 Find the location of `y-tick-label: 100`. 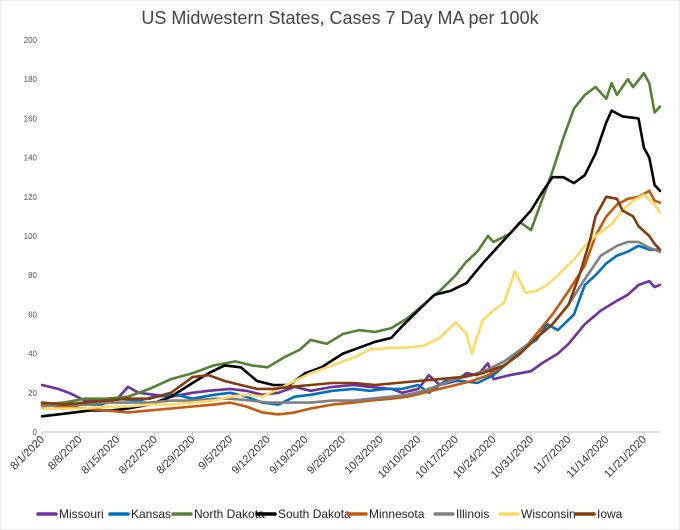

y-tick-label: 100 is located at coordinates (31, 236).